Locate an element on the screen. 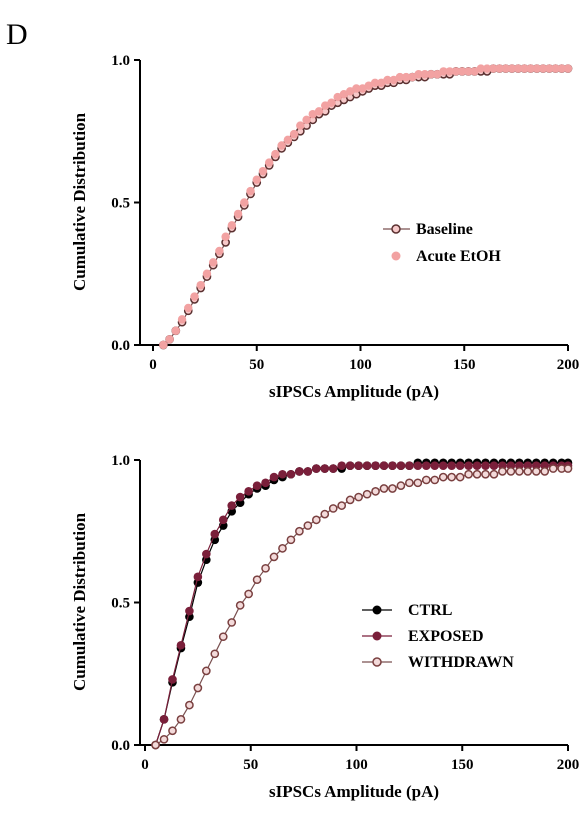 Image resolution: width=585 pixels, height=821 pixels. panel-letter: D is located at coordinates (17, 34).